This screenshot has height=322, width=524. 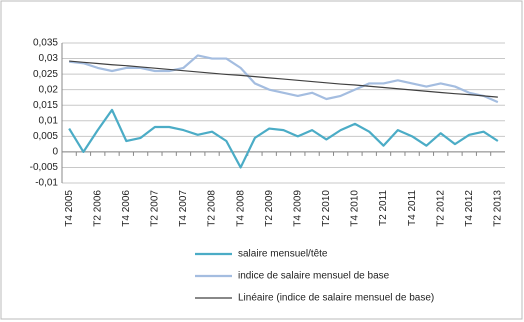 I want to click on y-tick-label: 0,005, so click(x=45, y=136).